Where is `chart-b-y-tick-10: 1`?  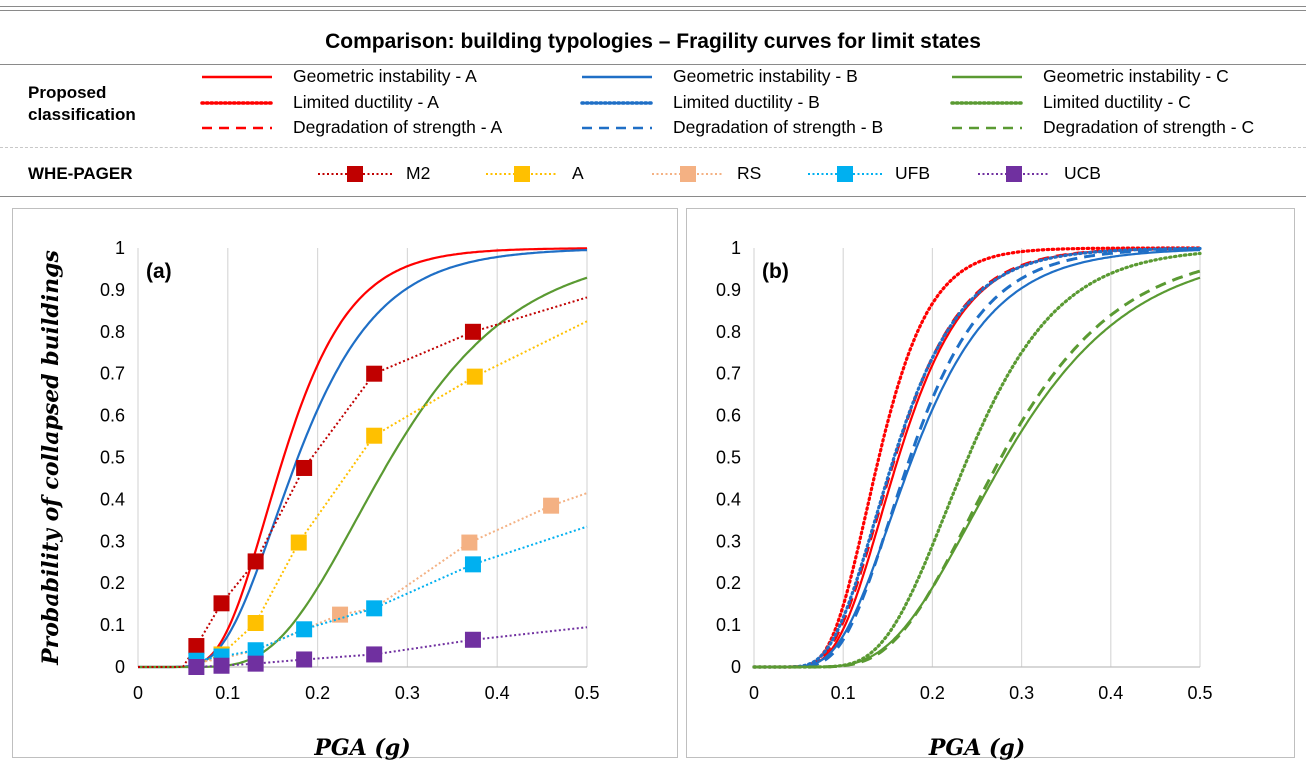
chart-b-y-tick-10: 1 is located at coordinates (736, 248).